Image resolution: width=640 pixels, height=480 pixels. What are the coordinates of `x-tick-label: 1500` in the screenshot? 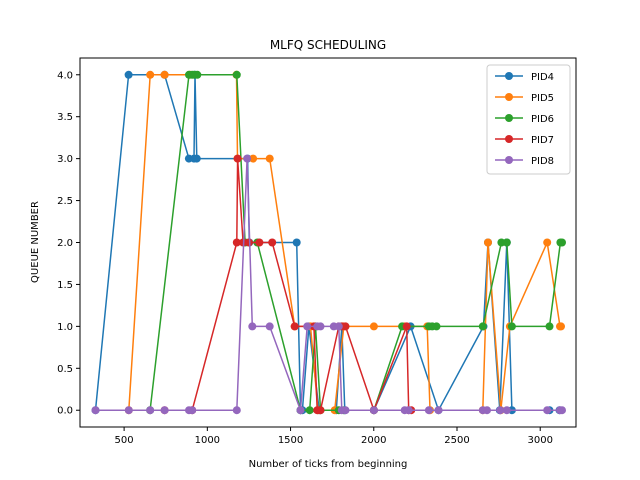 It's located at (290, 440).